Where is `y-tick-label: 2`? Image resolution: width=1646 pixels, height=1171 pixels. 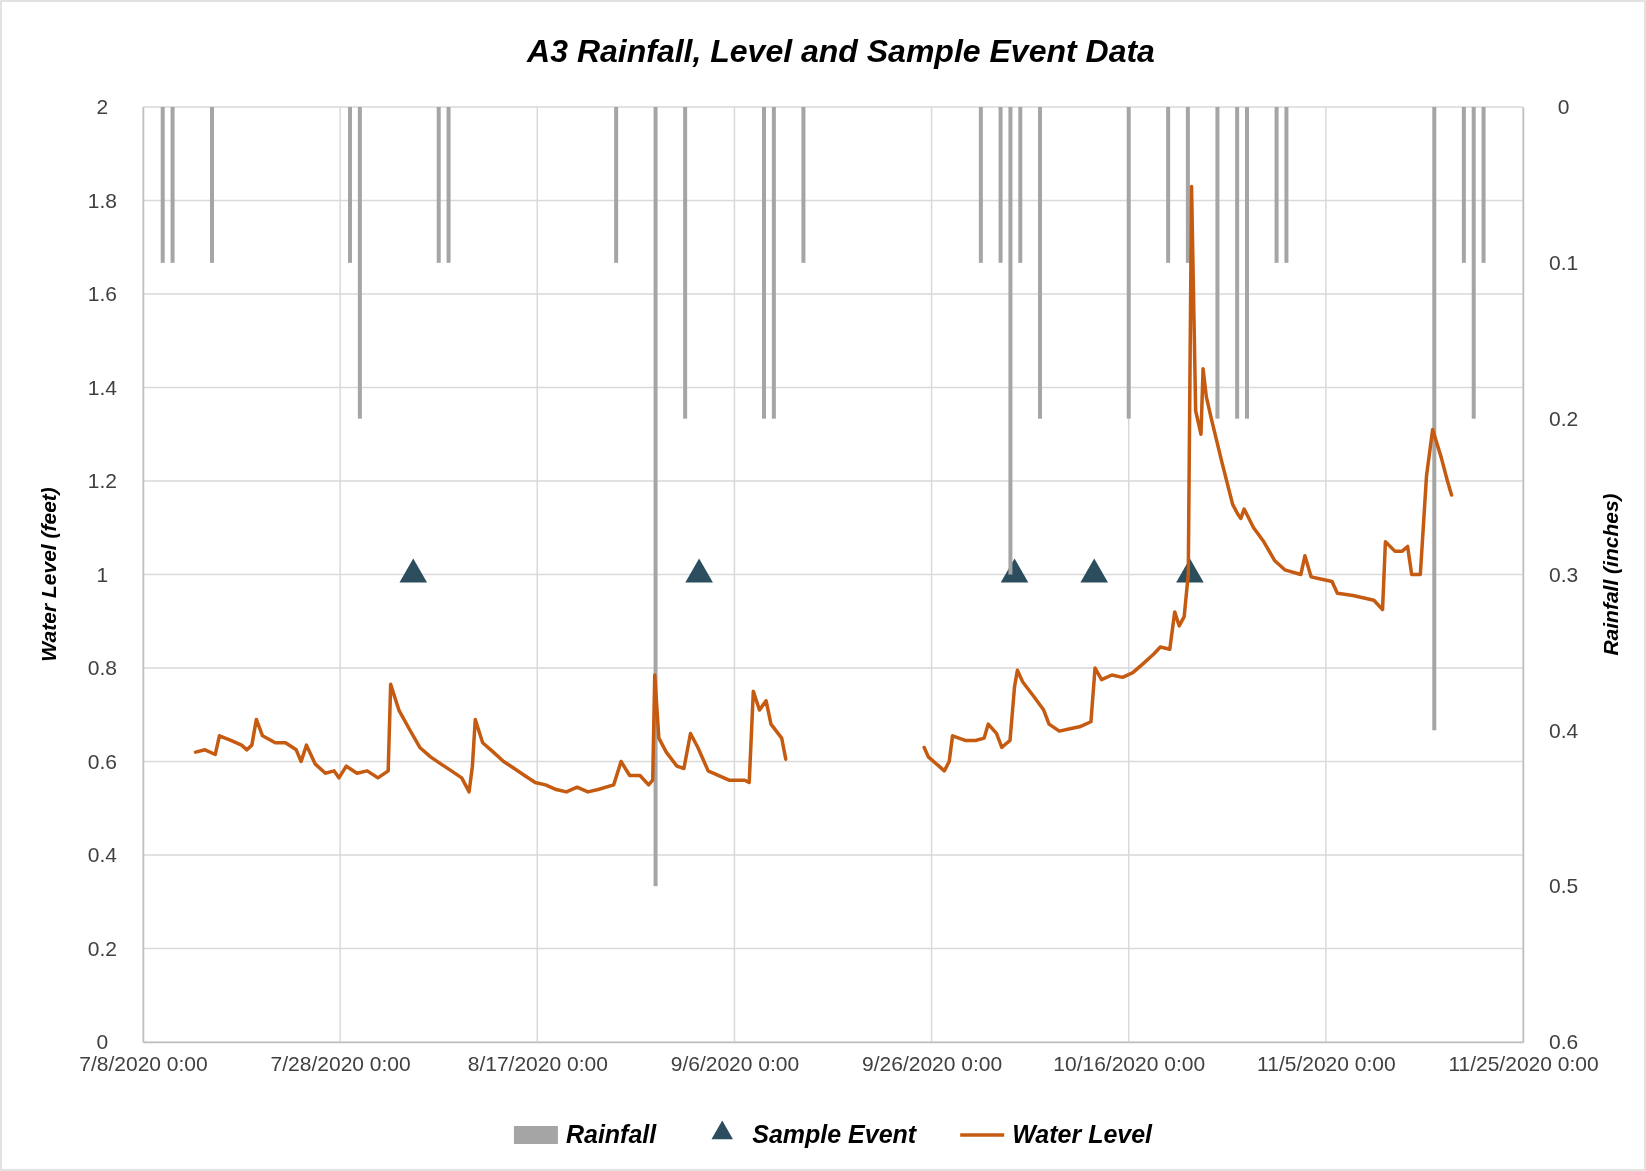
y-tick-label: 2 is located at coordinates (102, 107).